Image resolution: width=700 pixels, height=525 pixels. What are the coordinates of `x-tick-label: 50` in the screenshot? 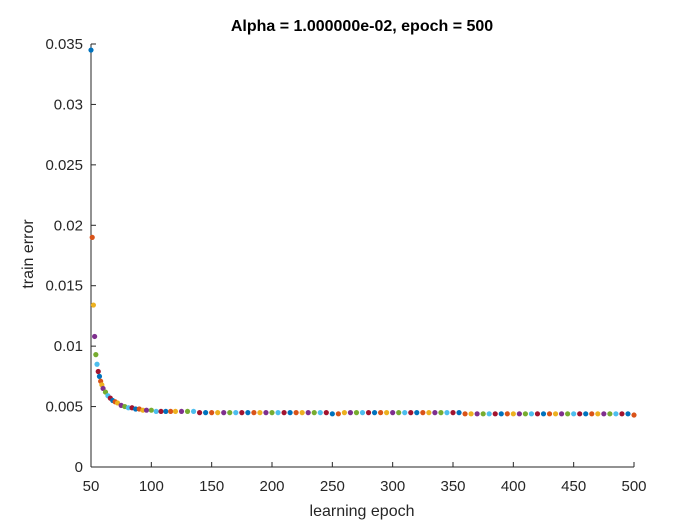 It's located at (91, 486).